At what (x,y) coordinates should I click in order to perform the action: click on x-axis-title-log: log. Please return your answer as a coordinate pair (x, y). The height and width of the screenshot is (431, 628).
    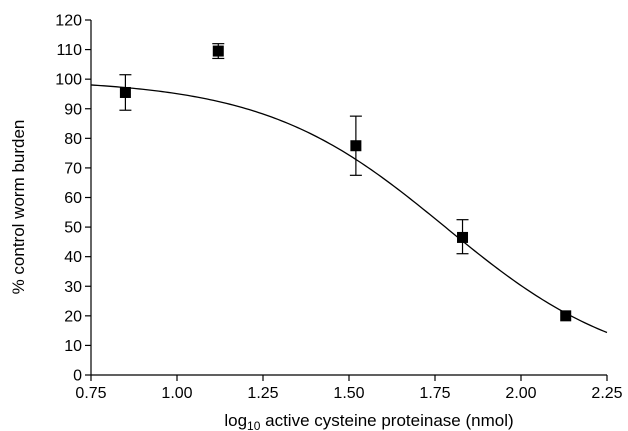
    Looking at the image, I should click on (235, 420).